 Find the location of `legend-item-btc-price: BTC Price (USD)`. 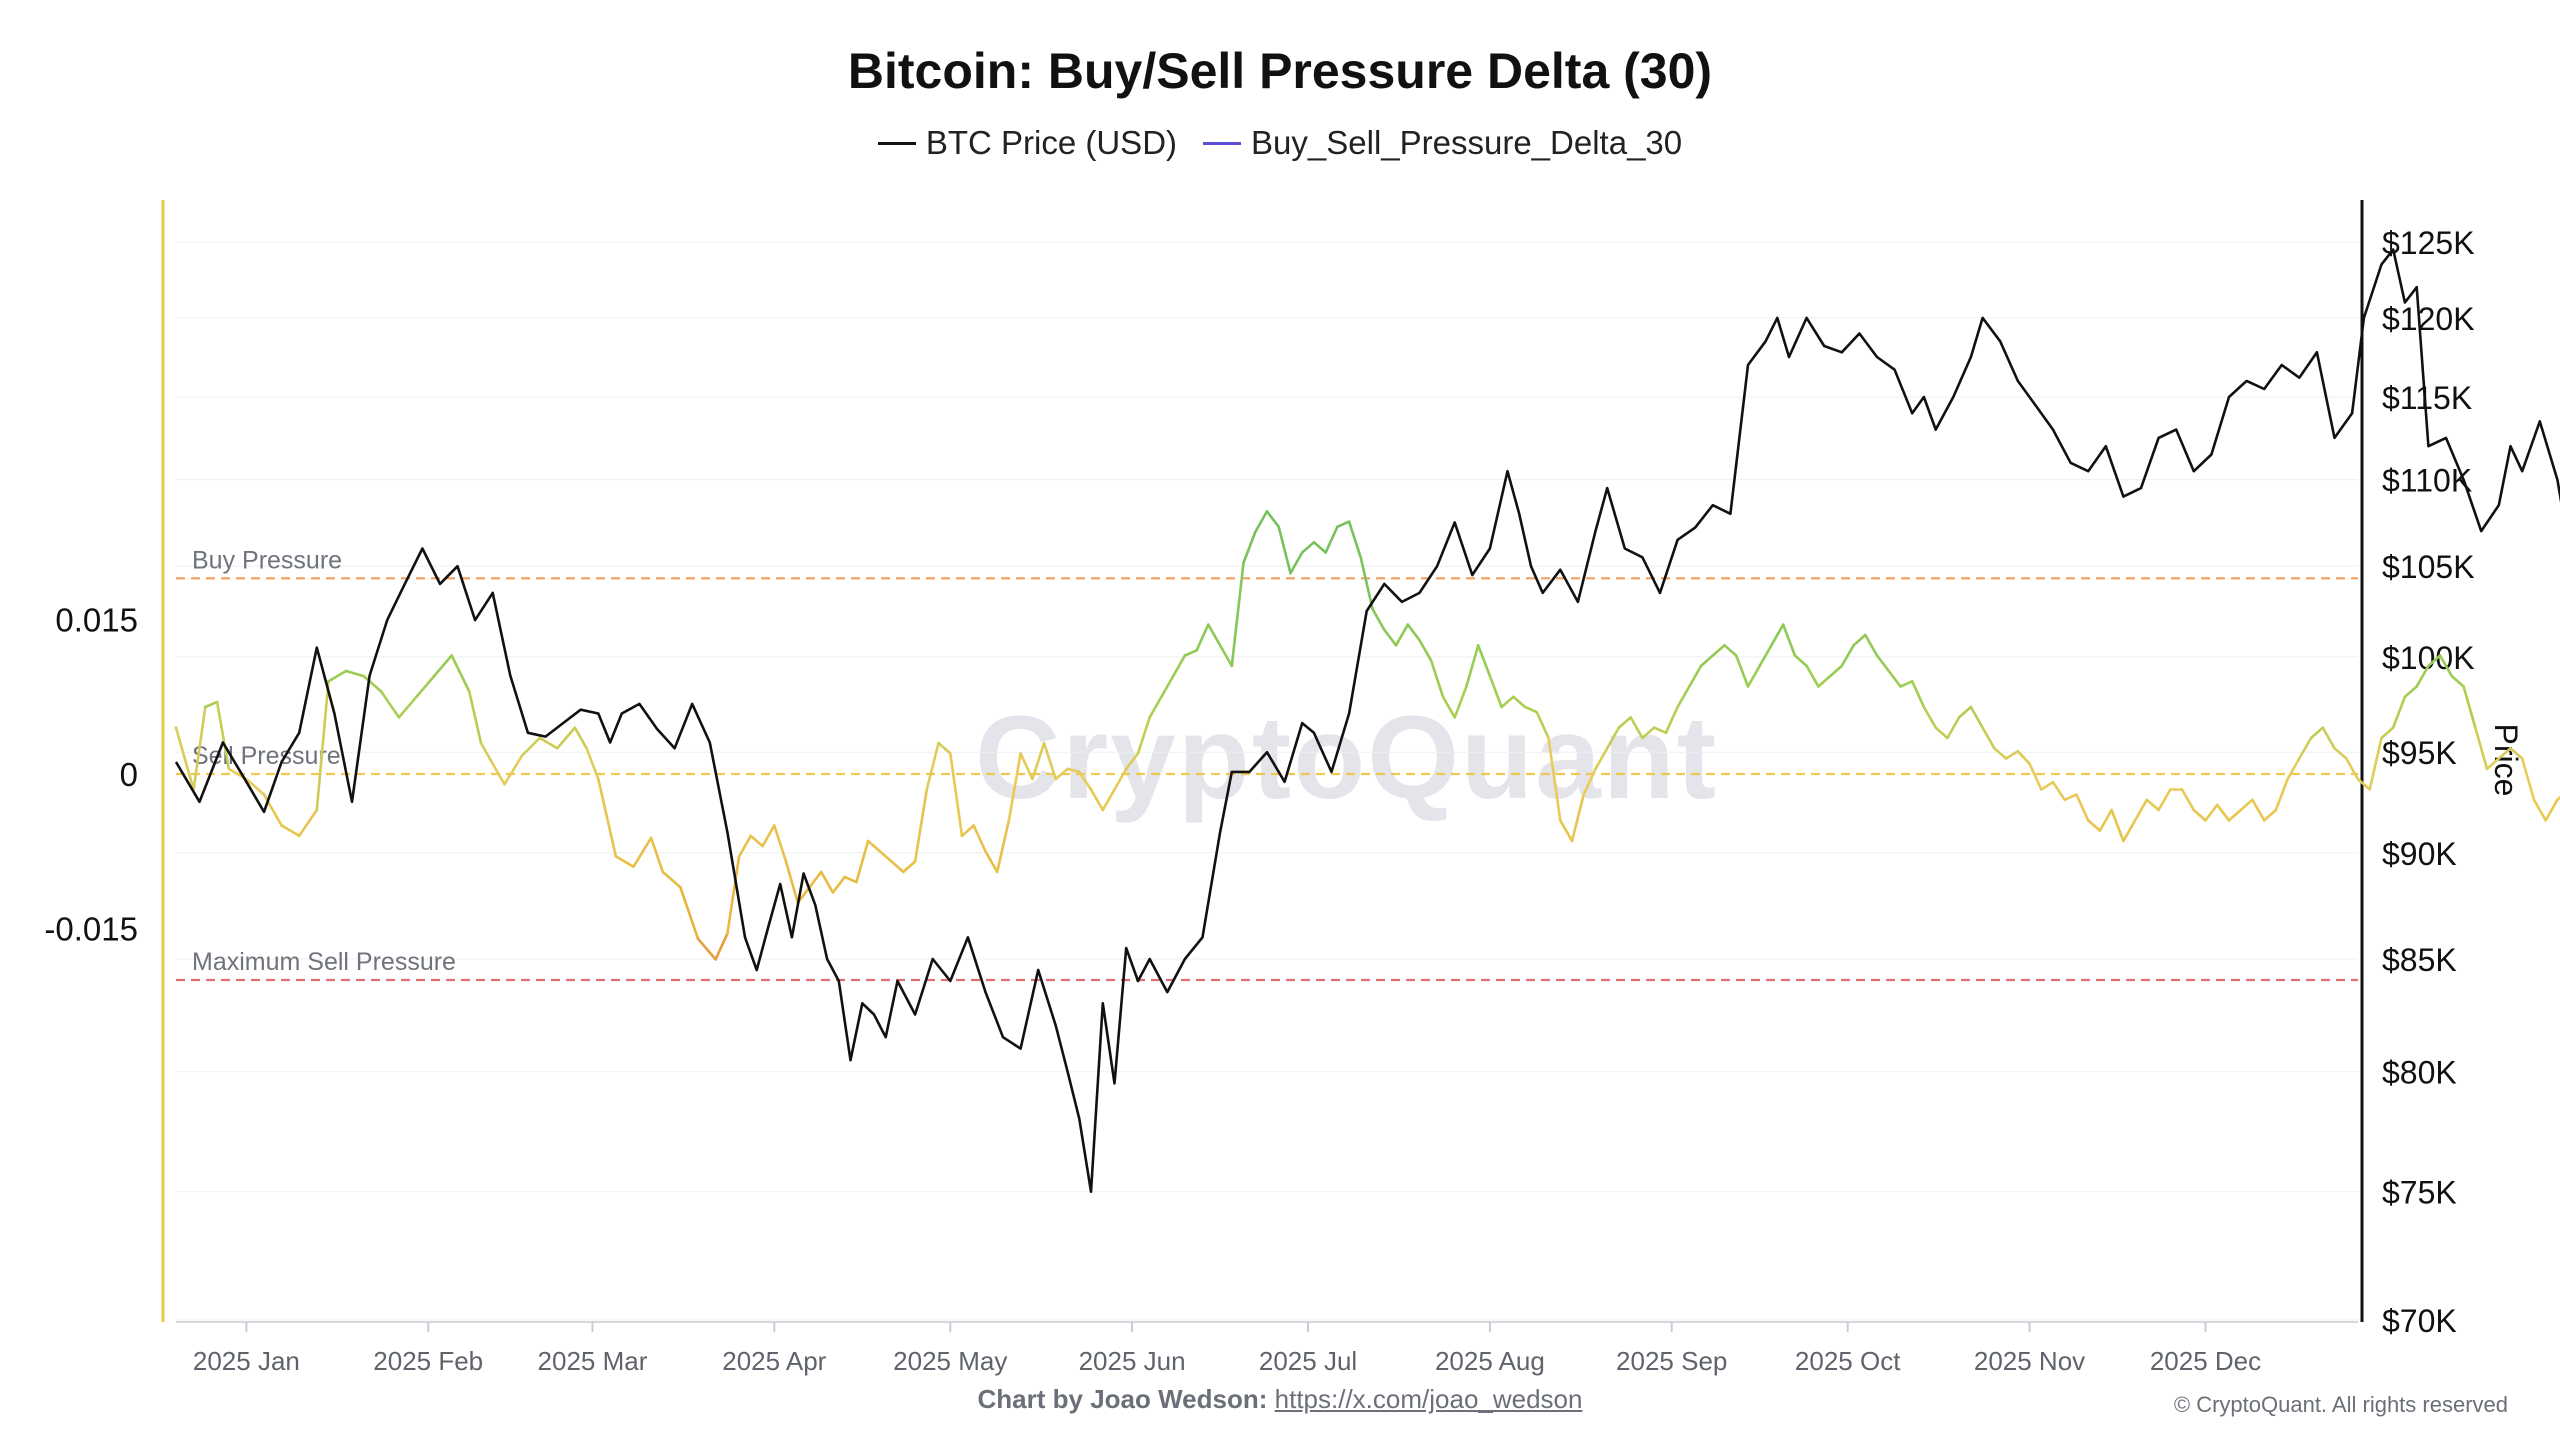

legend-item-btc-price: BTC Price (USD) is located at coordinates (1027, 143).